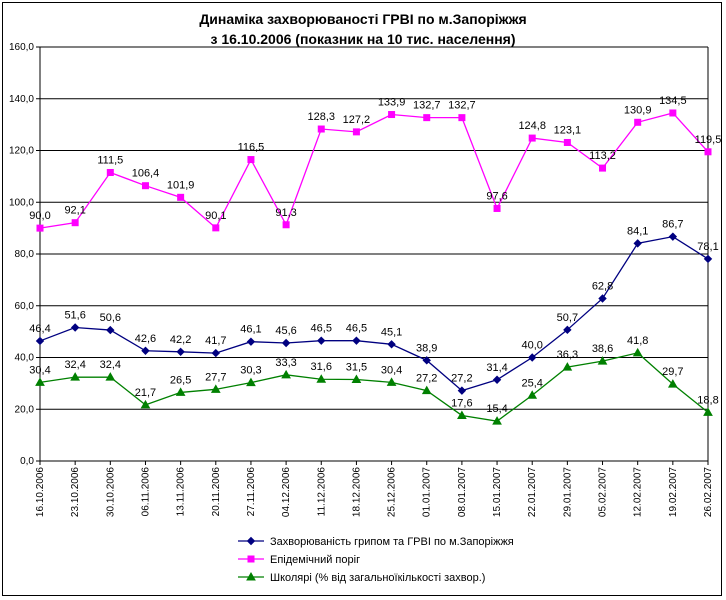 This screenshot has height=600, width=726. I want to click on y-tick-label: 0,0, so click(27, 461).